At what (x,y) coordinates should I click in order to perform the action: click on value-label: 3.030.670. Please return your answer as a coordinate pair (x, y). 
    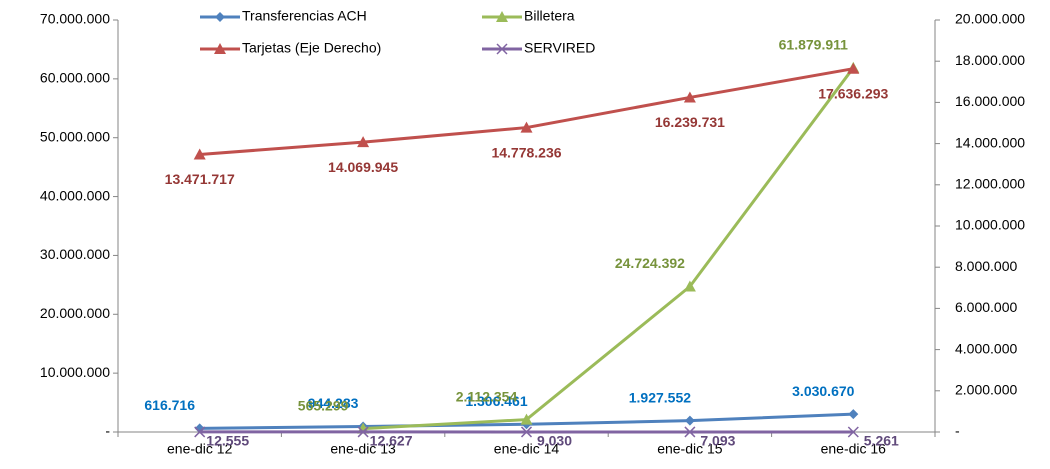
    Looking at the image, I should click on (823, 391).